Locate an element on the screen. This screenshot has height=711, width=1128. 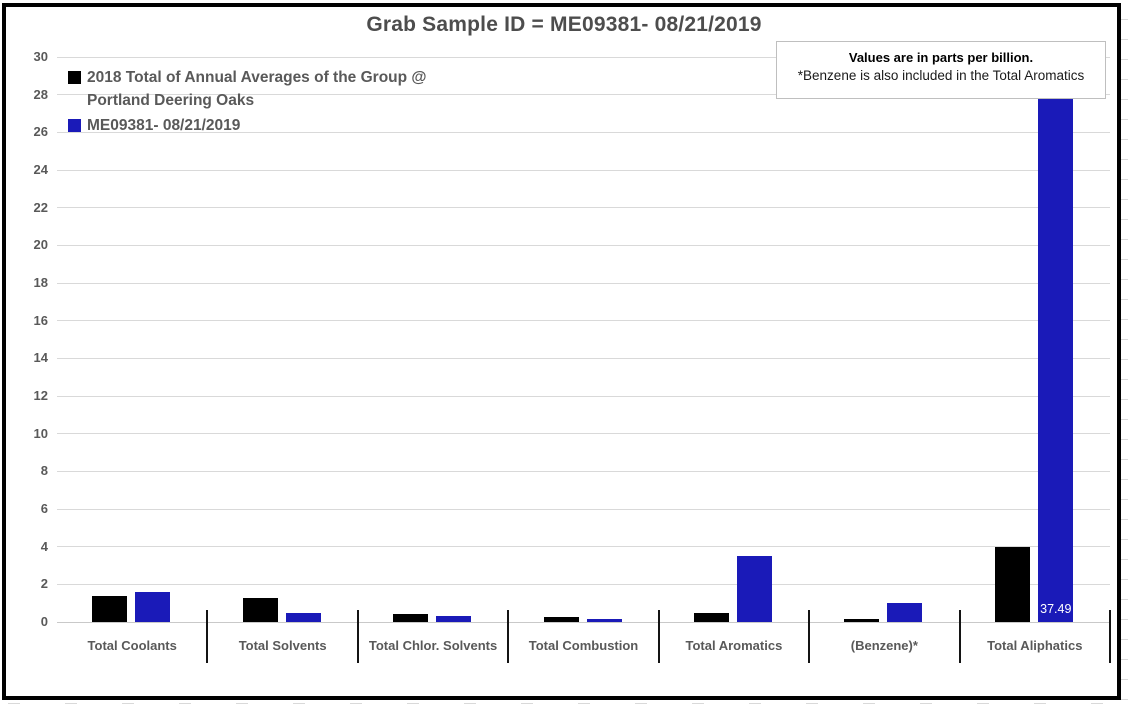
category-label: Total Chlor. Solvents is located at coordinates (433, 645).